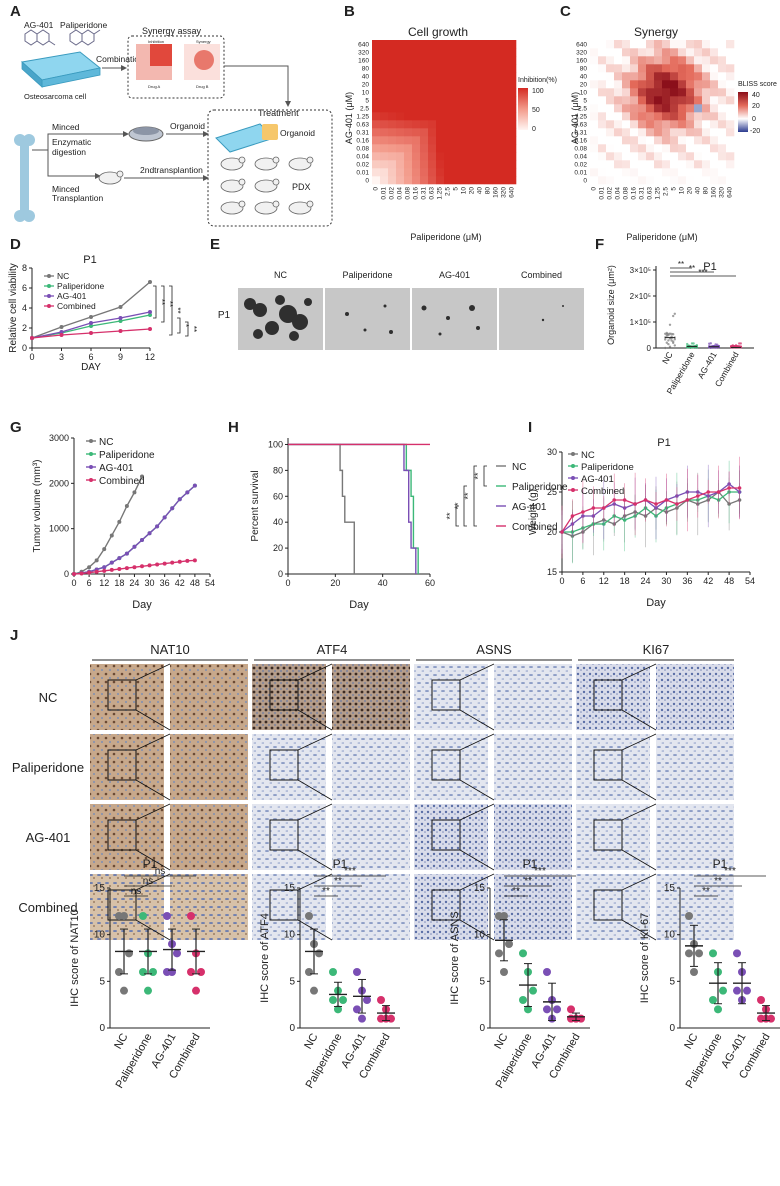 The width and height of the screenshot is (780, 1186). I want to click on panel-d-ytick-label: 8, so click(24, 268).